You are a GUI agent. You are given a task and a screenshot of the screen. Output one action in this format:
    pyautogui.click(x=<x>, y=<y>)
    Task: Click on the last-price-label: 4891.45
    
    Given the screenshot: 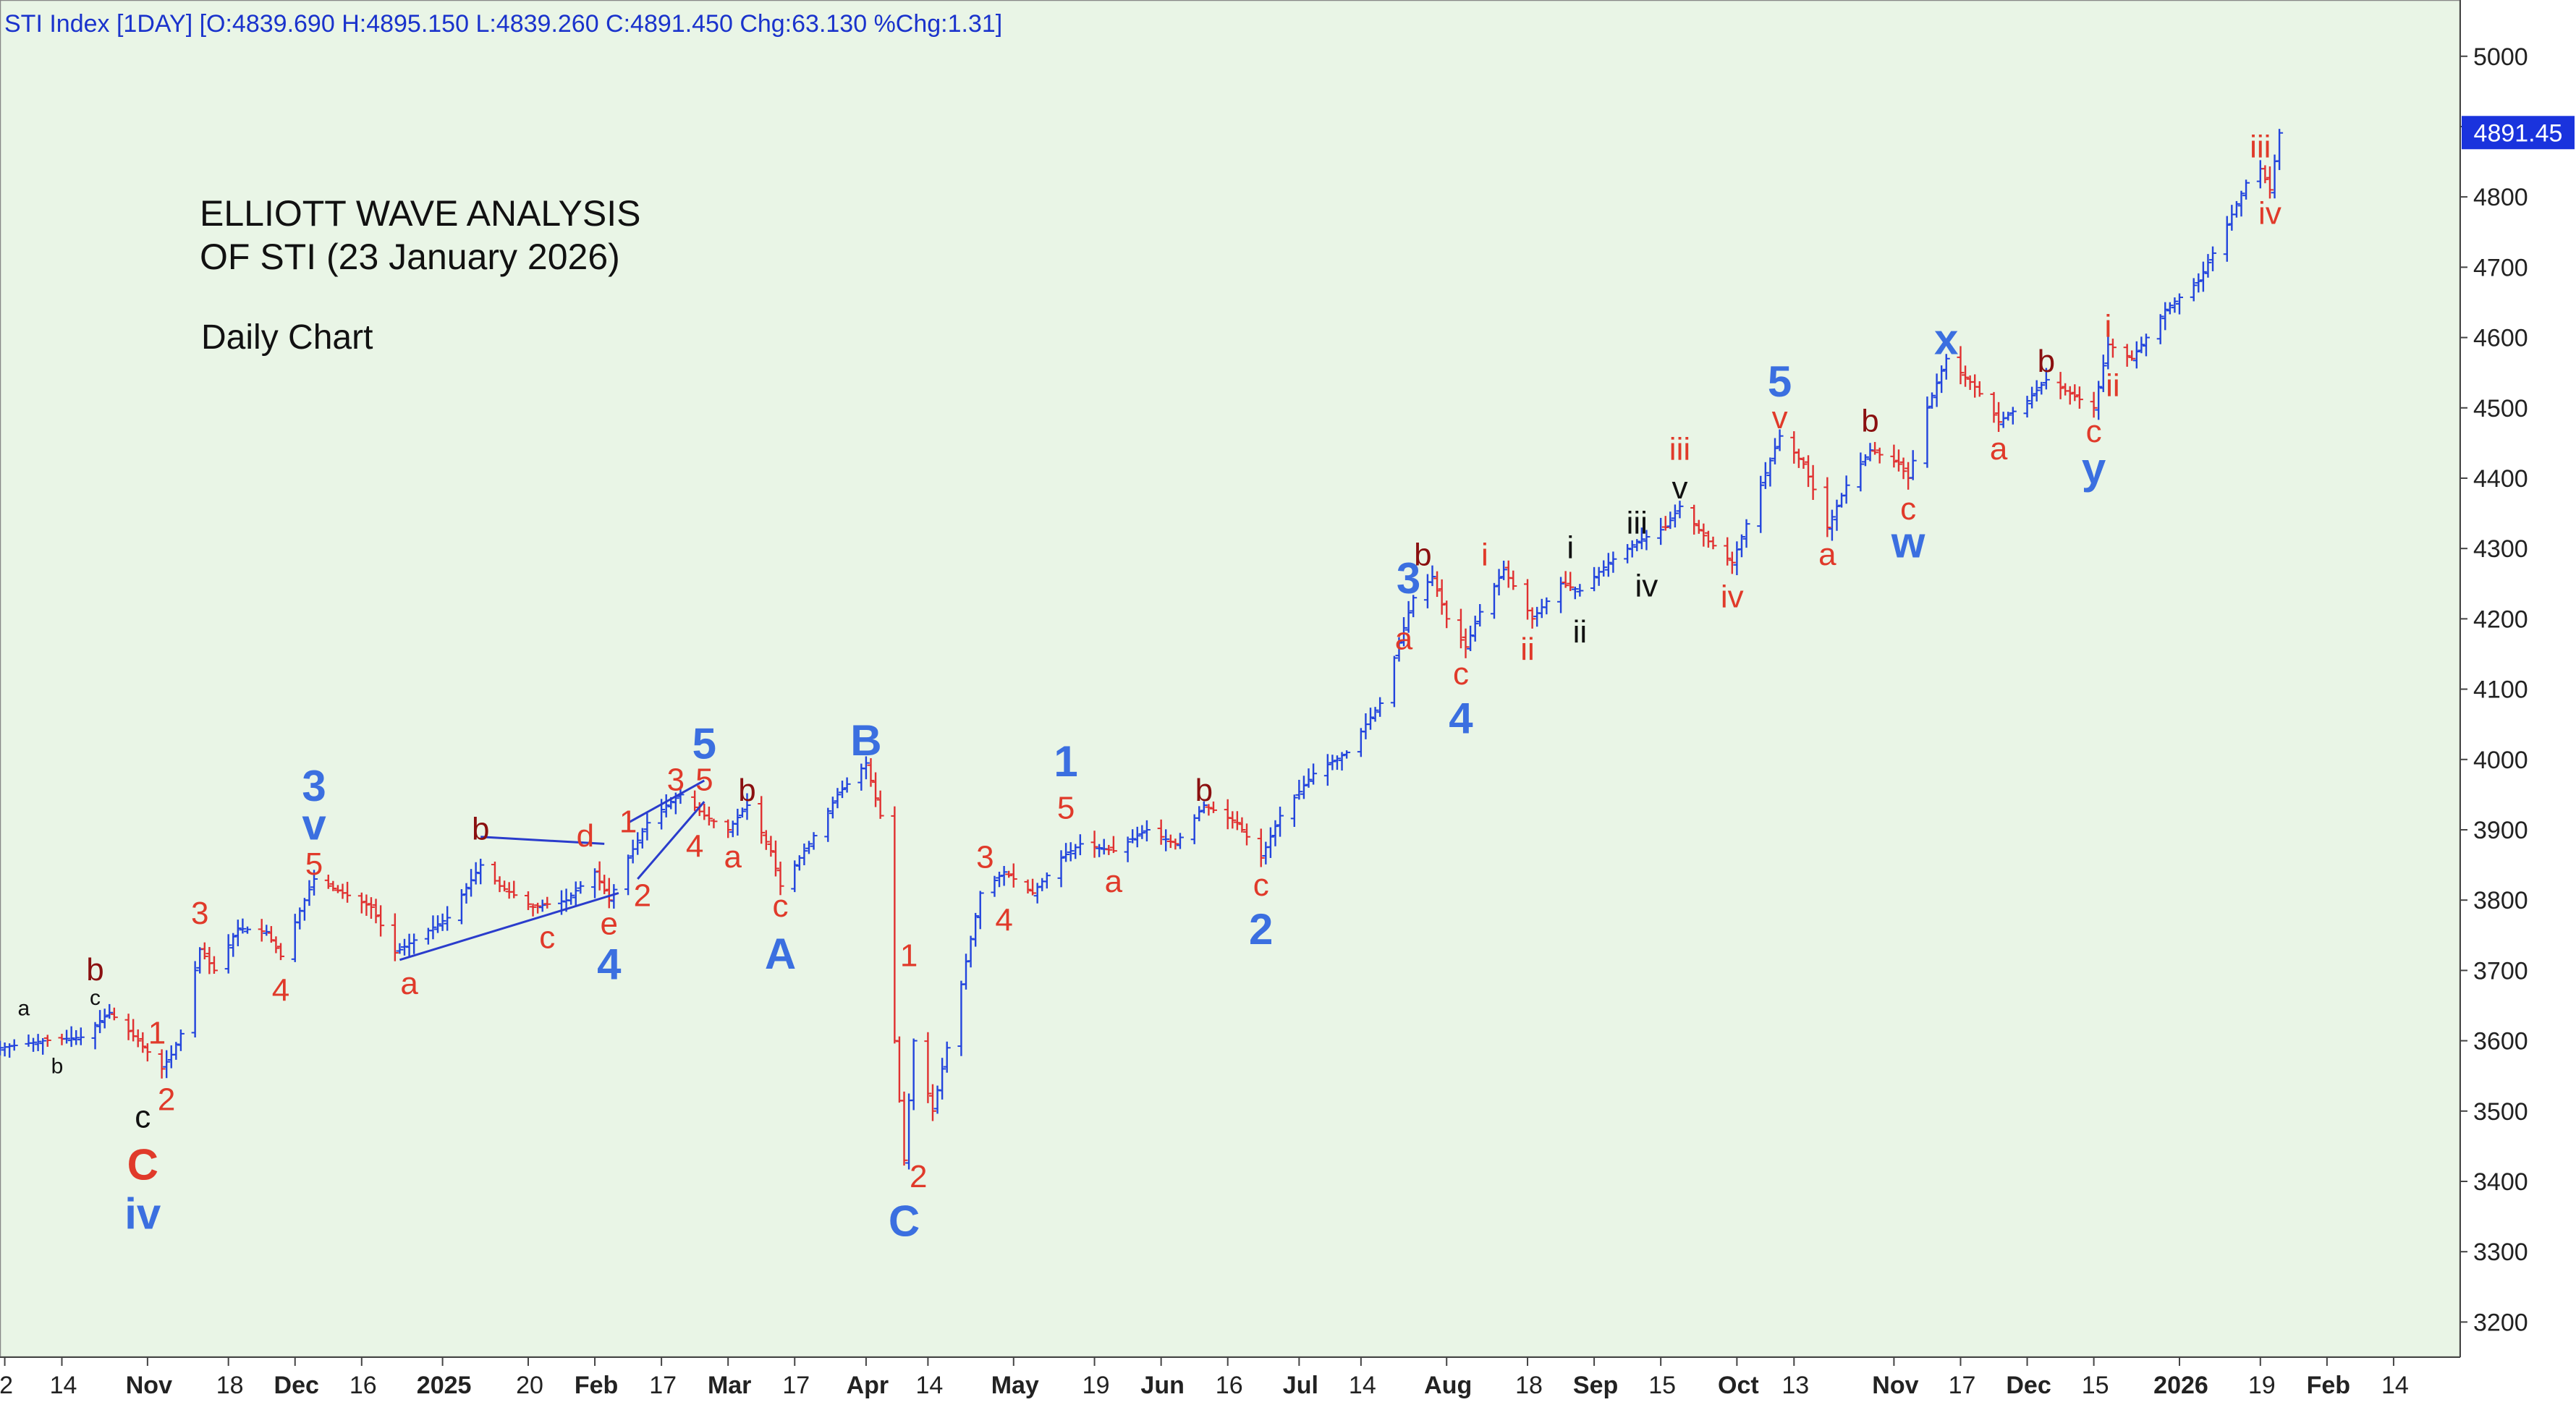 What is the action you would take?
    pyautogui.click(x=2518, y=133)
    